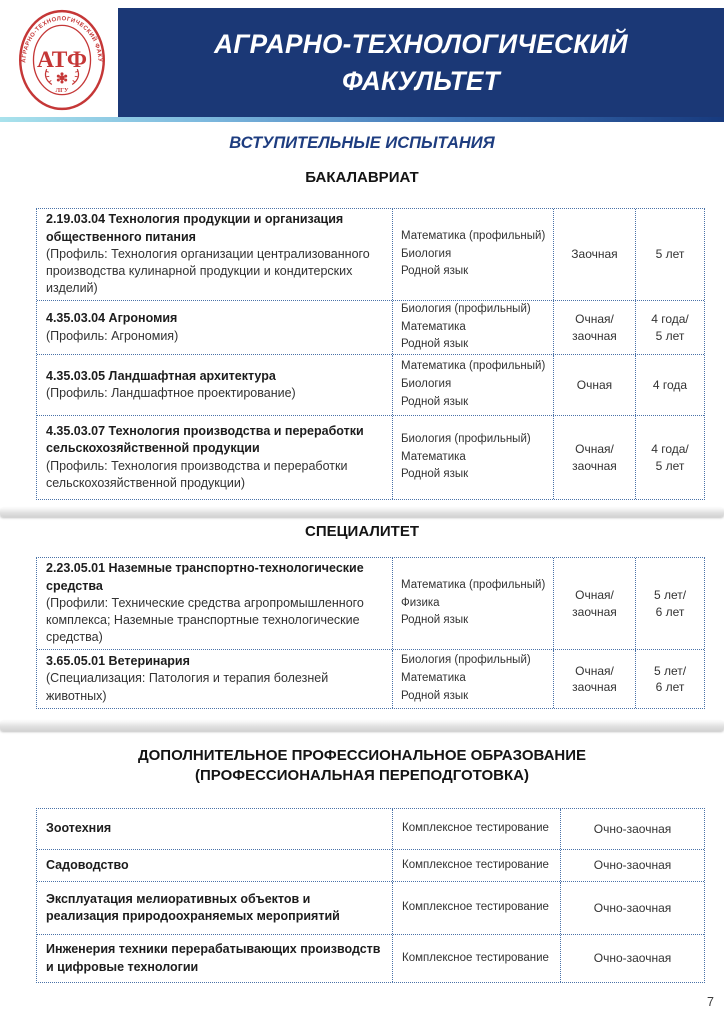 This screenshot has height=1024, width=724. Describe the element at coordinates (670, 384) in the screenshot. I see `duration-cell: 4 года` at that location.